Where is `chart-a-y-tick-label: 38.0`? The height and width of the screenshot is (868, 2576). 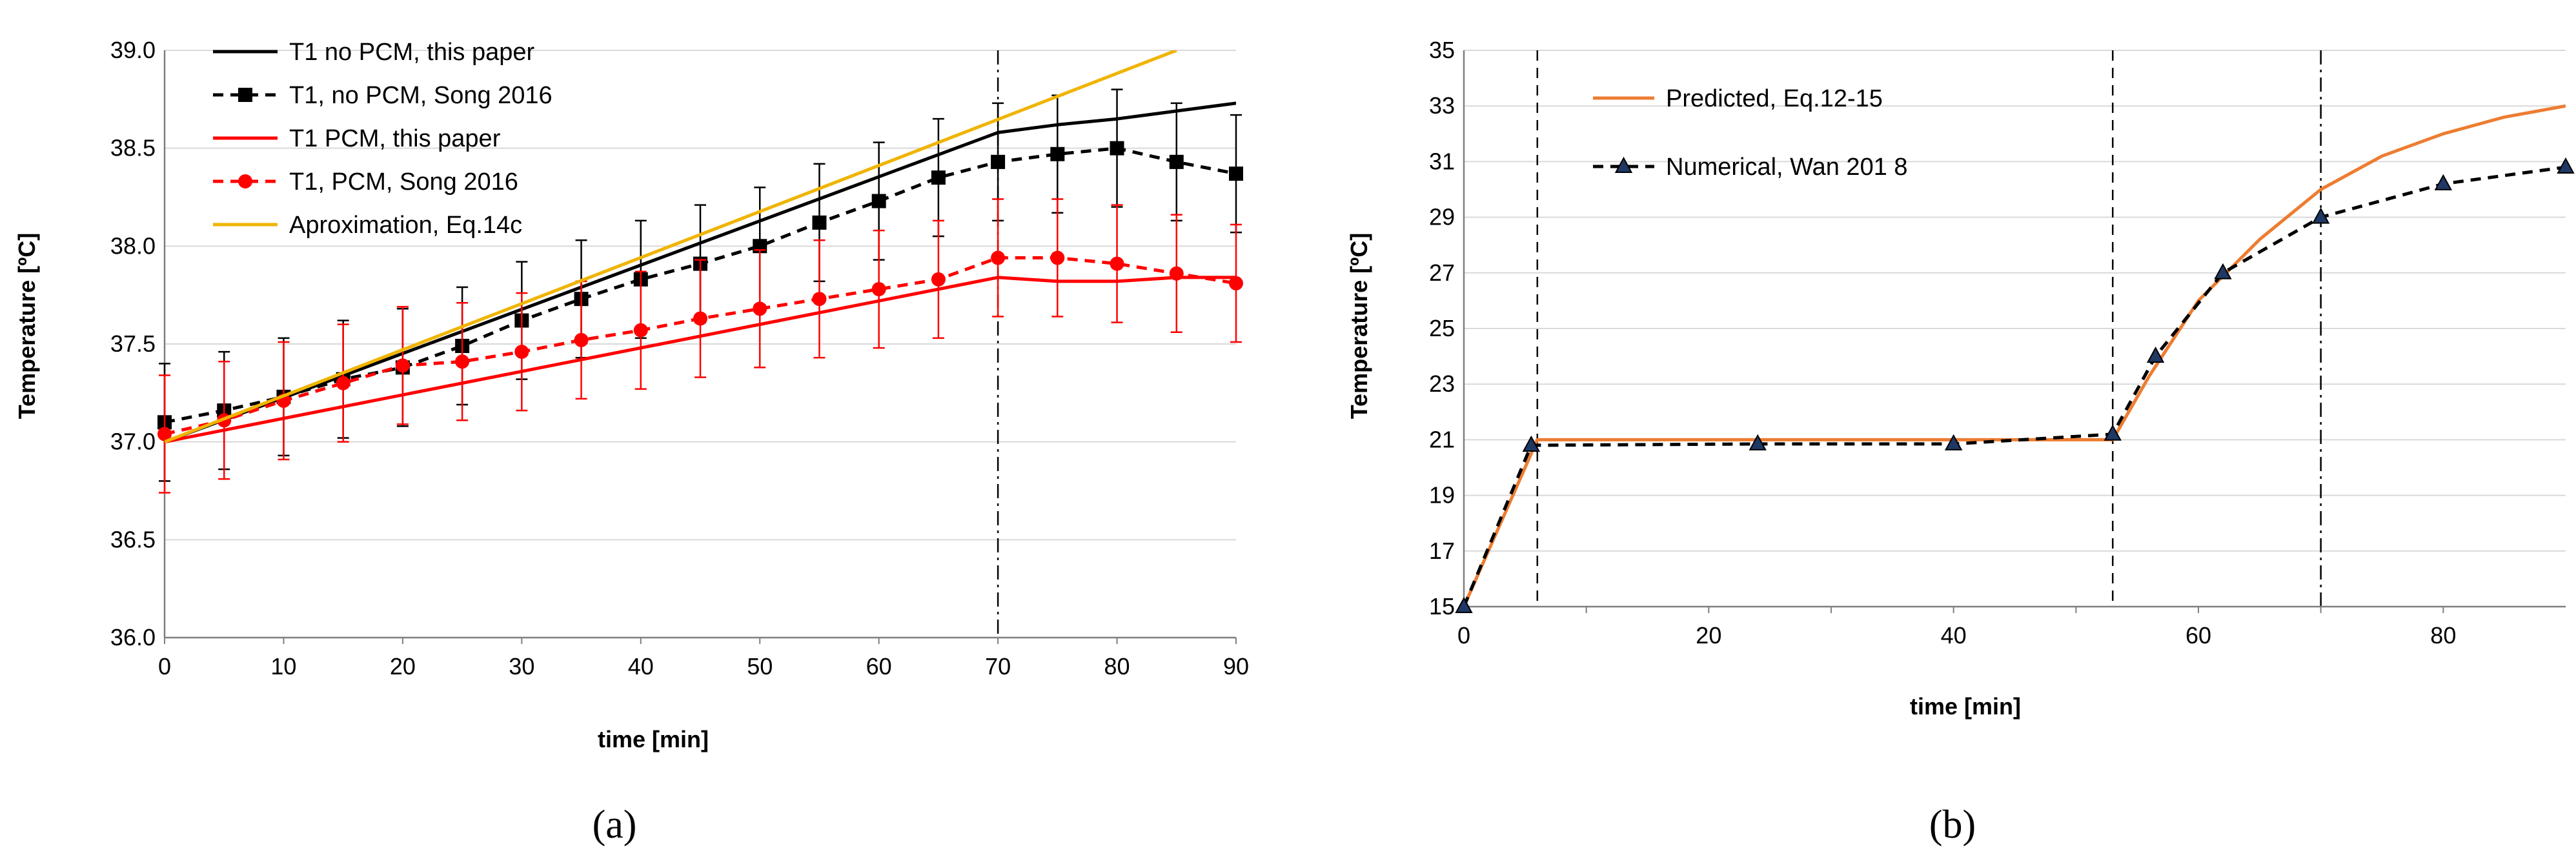
chart-a-y-tick-label: 38.0 is located at coordinates (133, 245).